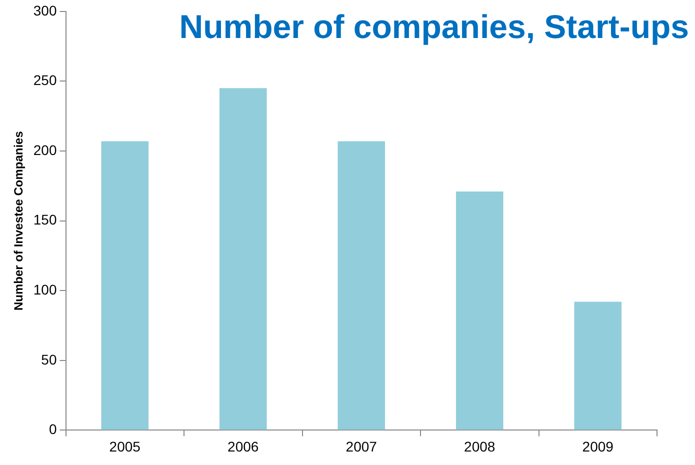 The width and height of the screenshot is (695, 465). I want to click on y-tick-label: 50, so click(49, 359).